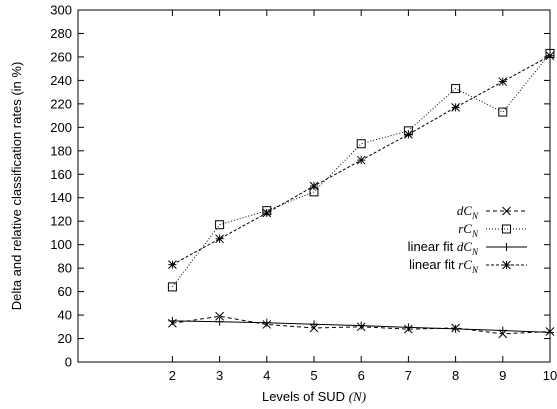 This screenshot has width=557, height=409. Describe the element at coordinates (61, 103) in the screenshot. I see `y-tick-label: 220` at that location.